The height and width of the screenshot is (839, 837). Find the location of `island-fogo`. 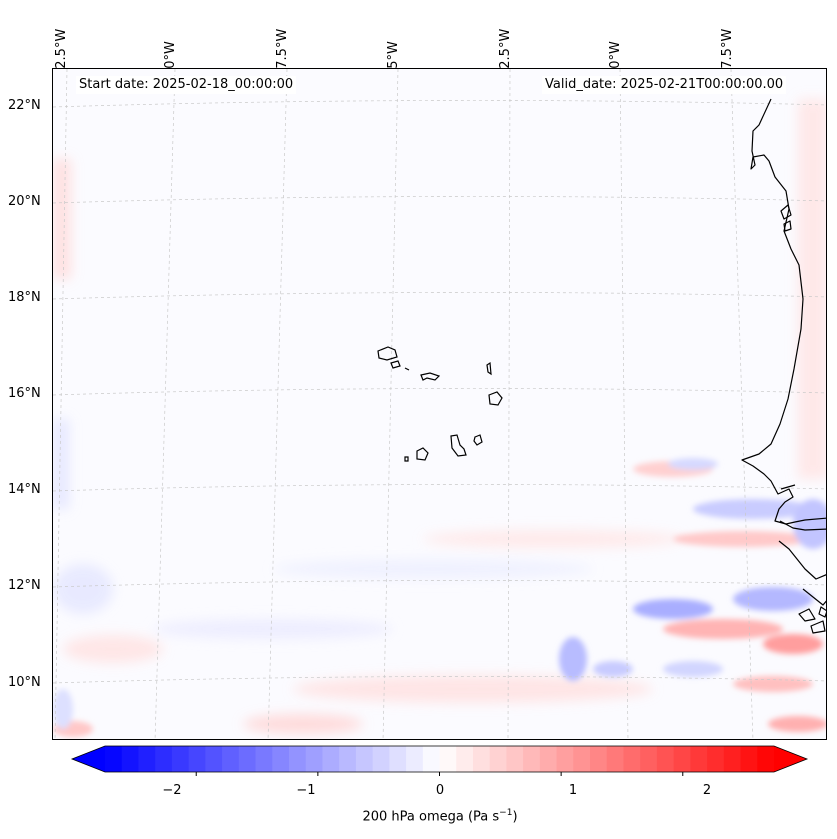

island-fogo is located at coordinates (422, 454).